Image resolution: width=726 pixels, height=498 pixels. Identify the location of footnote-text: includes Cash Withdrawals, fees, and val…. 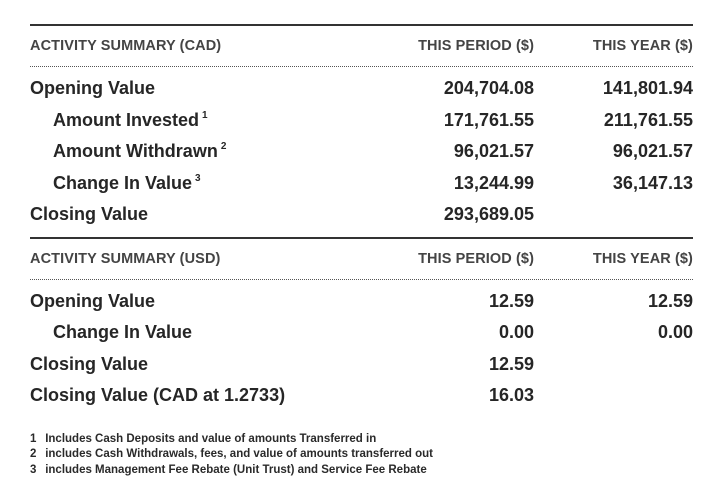
(239, 454).